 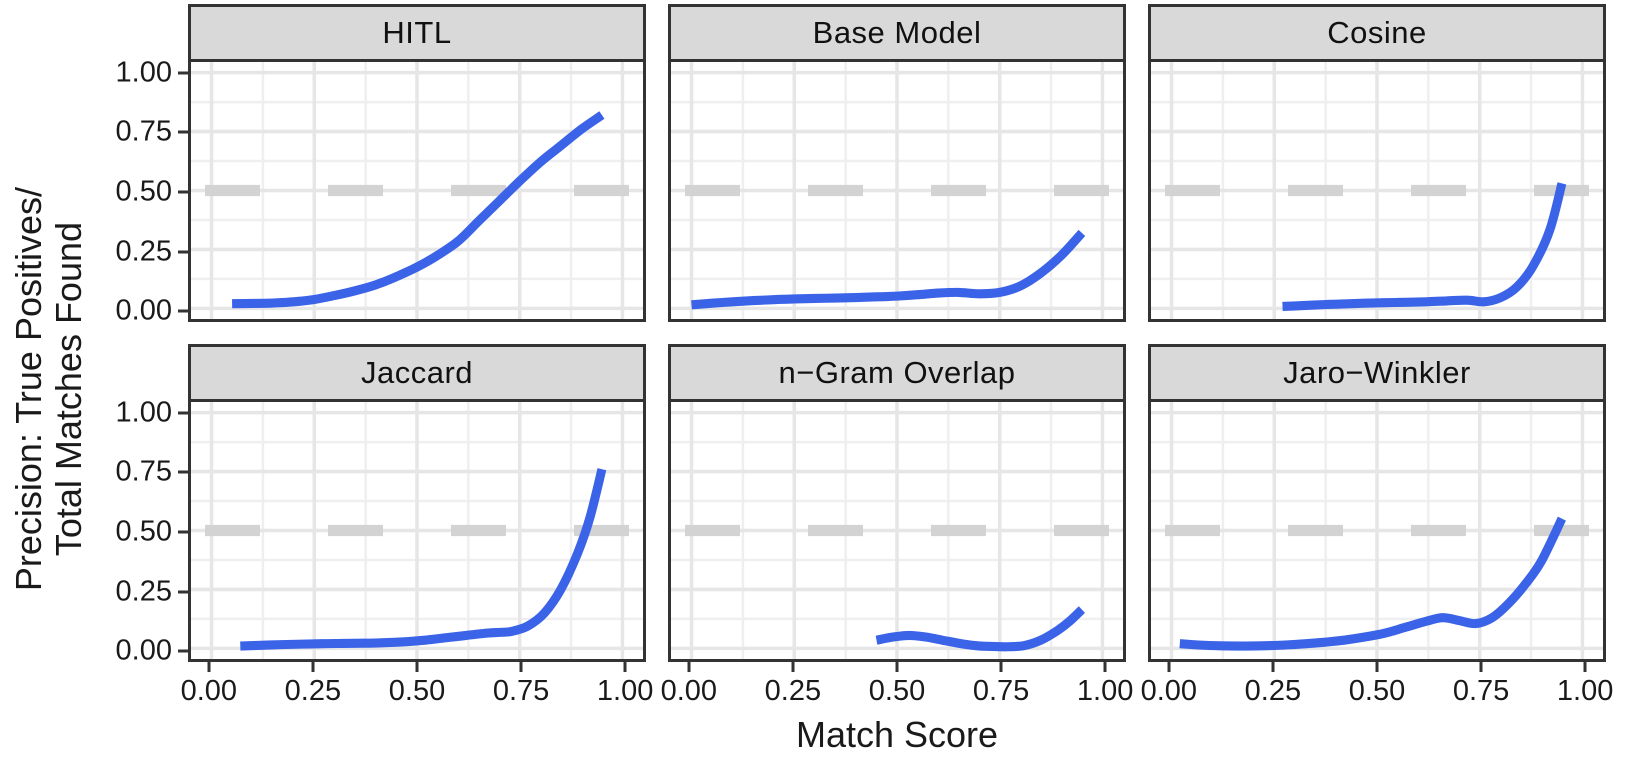 I want to click on panel-plot-ngram-overlap, so click(x=897, y=530).